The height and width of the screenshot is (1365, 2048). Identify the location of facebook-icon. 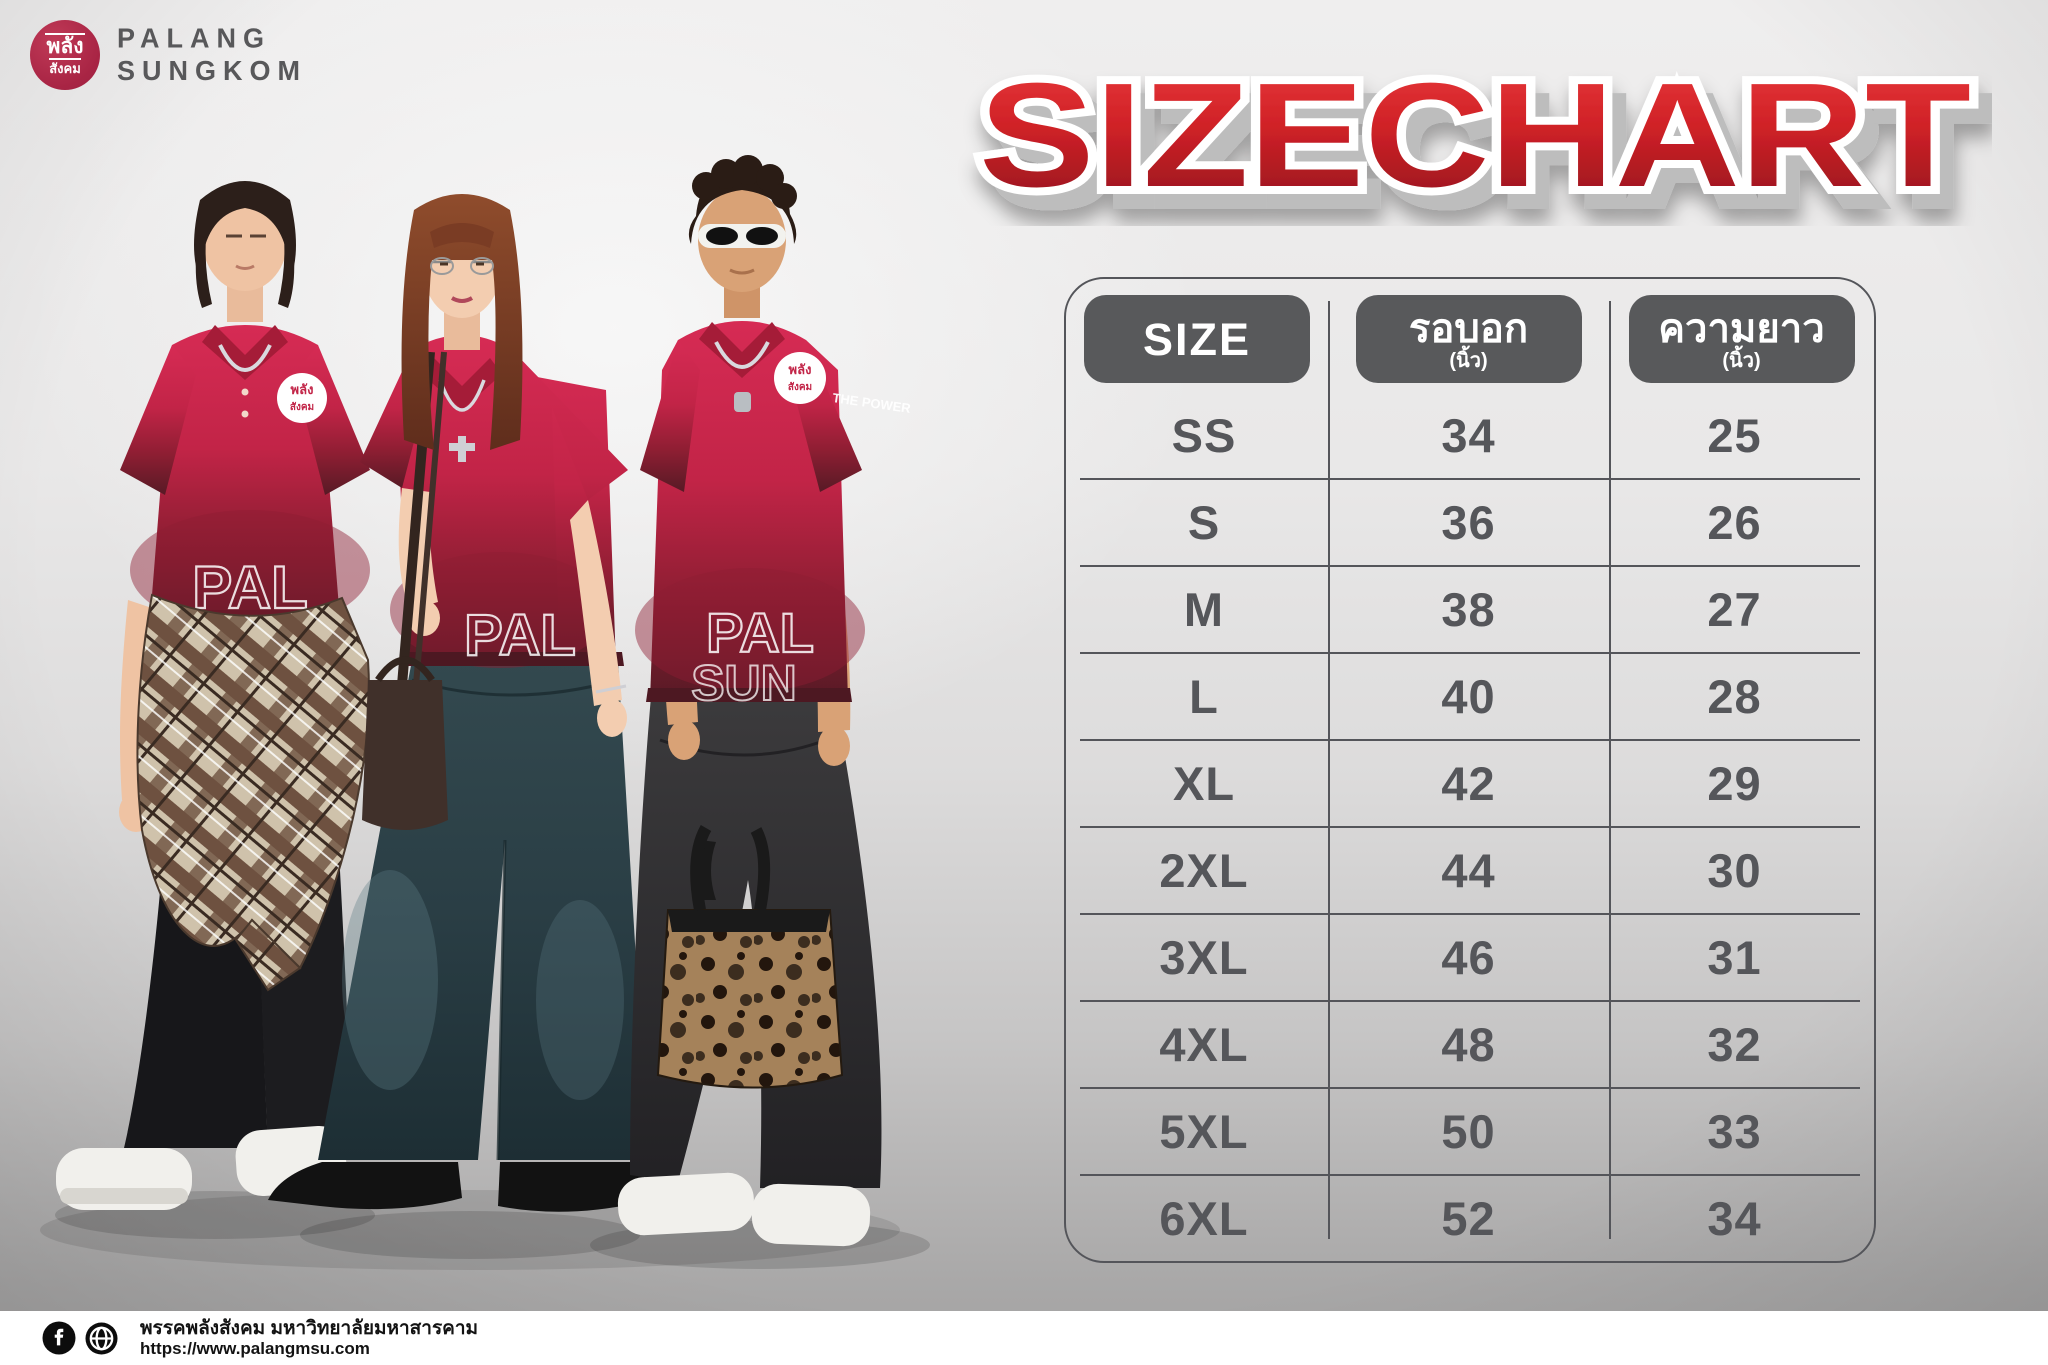
(59, 1338).